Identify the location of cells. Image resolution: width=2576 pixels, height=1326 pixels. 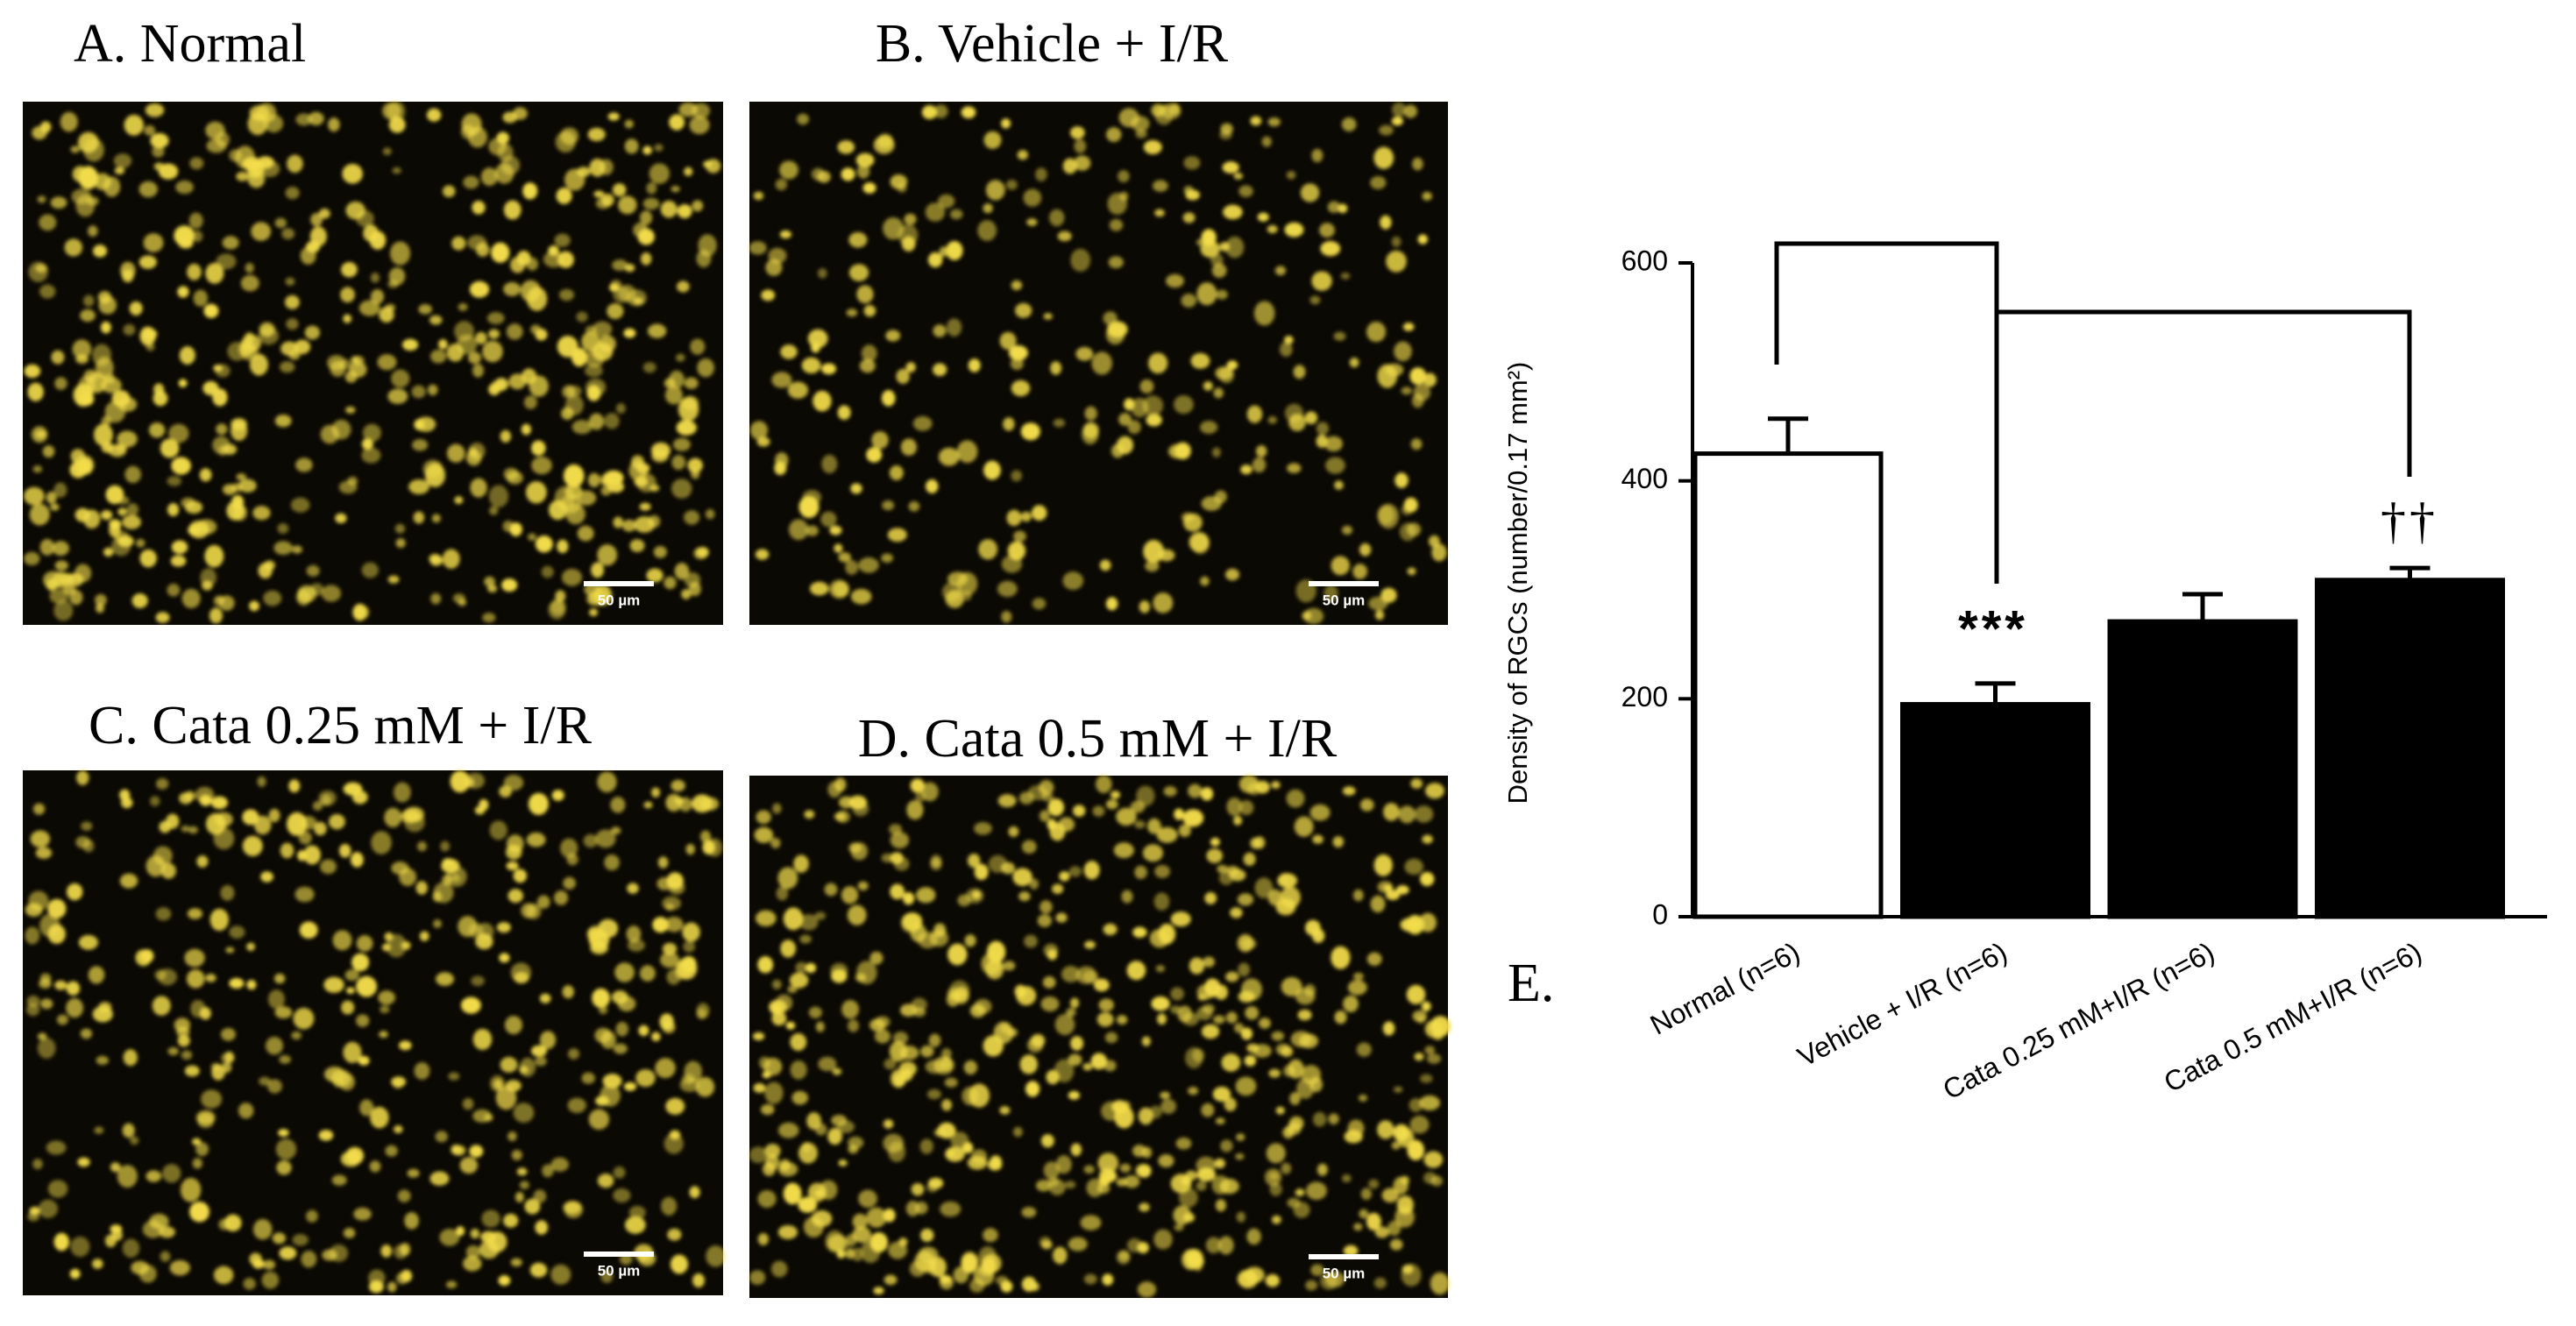
(1098, 363).